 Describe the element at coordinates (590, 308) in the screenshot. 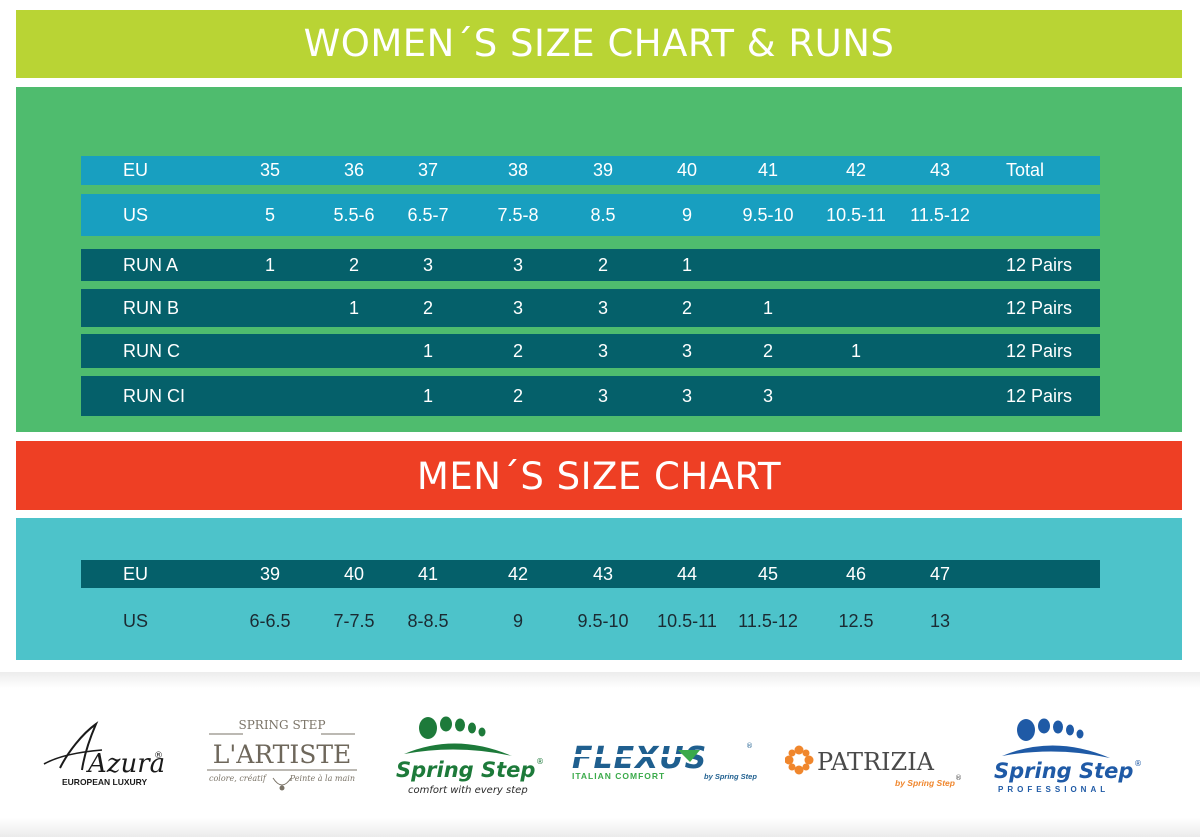

I see `women-row-run-b: RUN B 1 2 3 3 2 1 12 Pairs` at that location.